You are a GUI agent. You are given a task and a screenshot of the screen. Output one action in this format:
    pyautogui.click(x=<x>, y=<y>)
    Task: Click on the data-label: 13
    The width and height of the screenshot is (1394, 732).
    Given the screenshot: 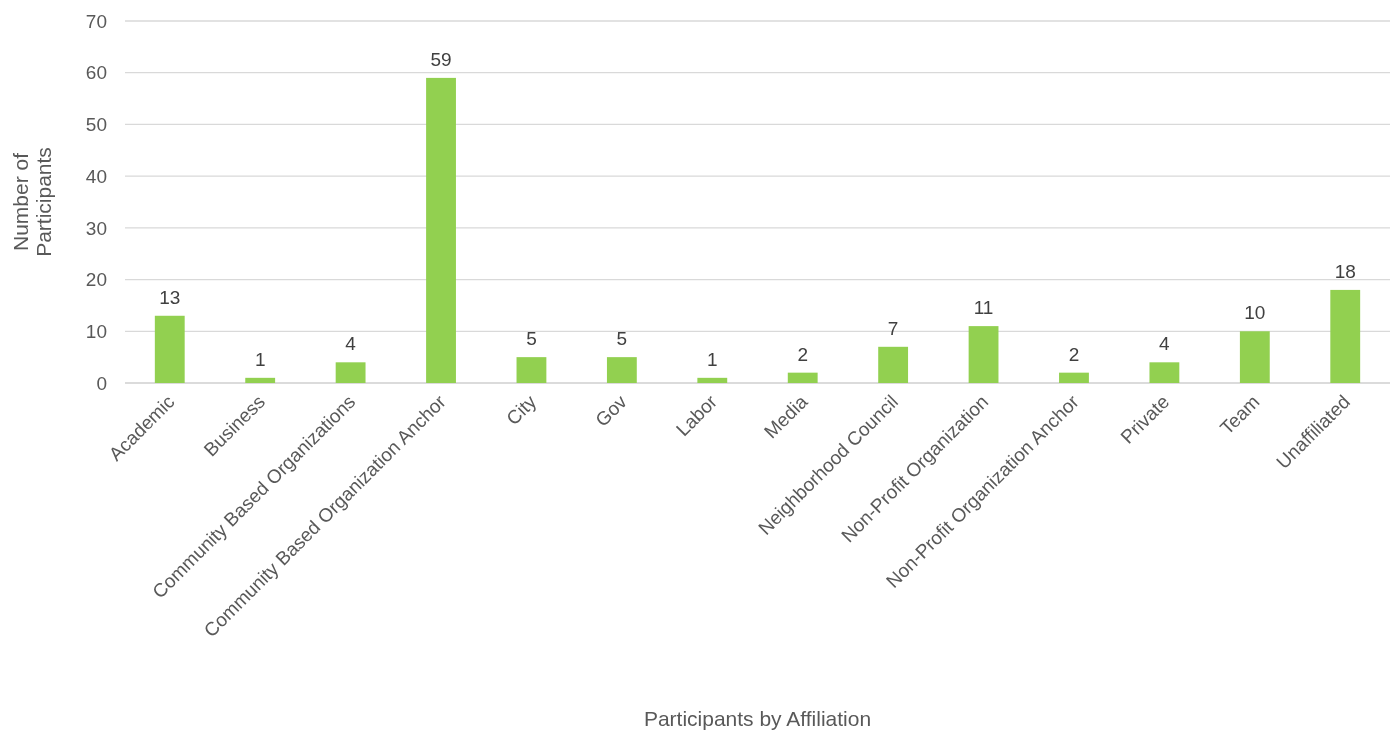 What is the action you would take?
    pyautogui.click(x=170, y=297)
    